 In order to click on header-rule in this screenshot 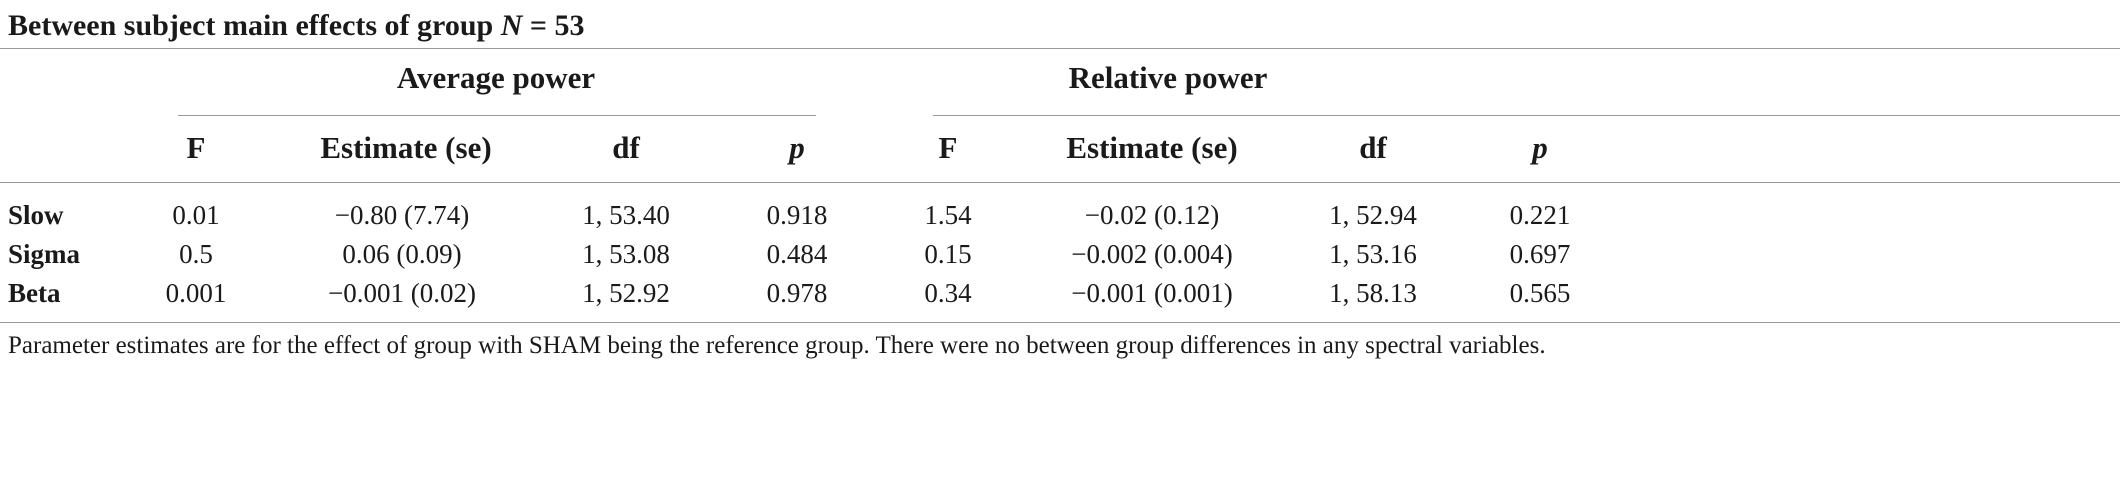, I will do `click(1060, 182)`.